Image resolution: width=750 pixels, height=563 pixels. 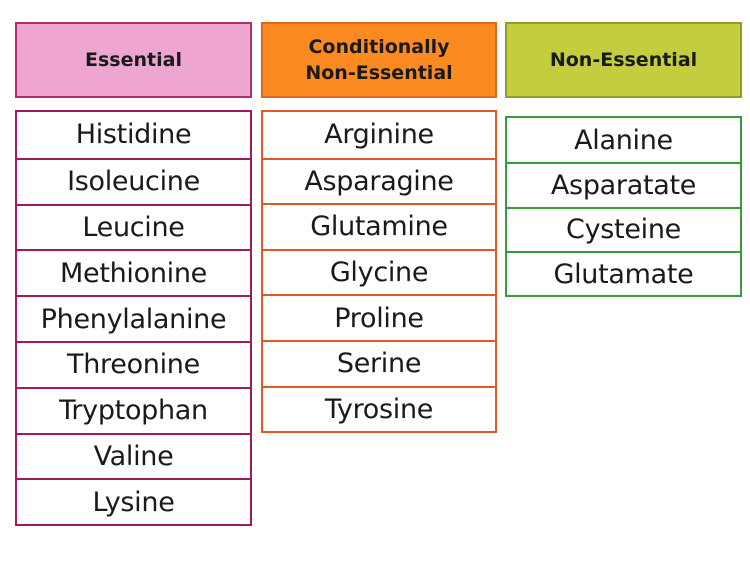 What do you see at coordinates (133, 180) in the screenshot?
I see `amino-acid: Isoleucine` at bounding box center [133, 180].